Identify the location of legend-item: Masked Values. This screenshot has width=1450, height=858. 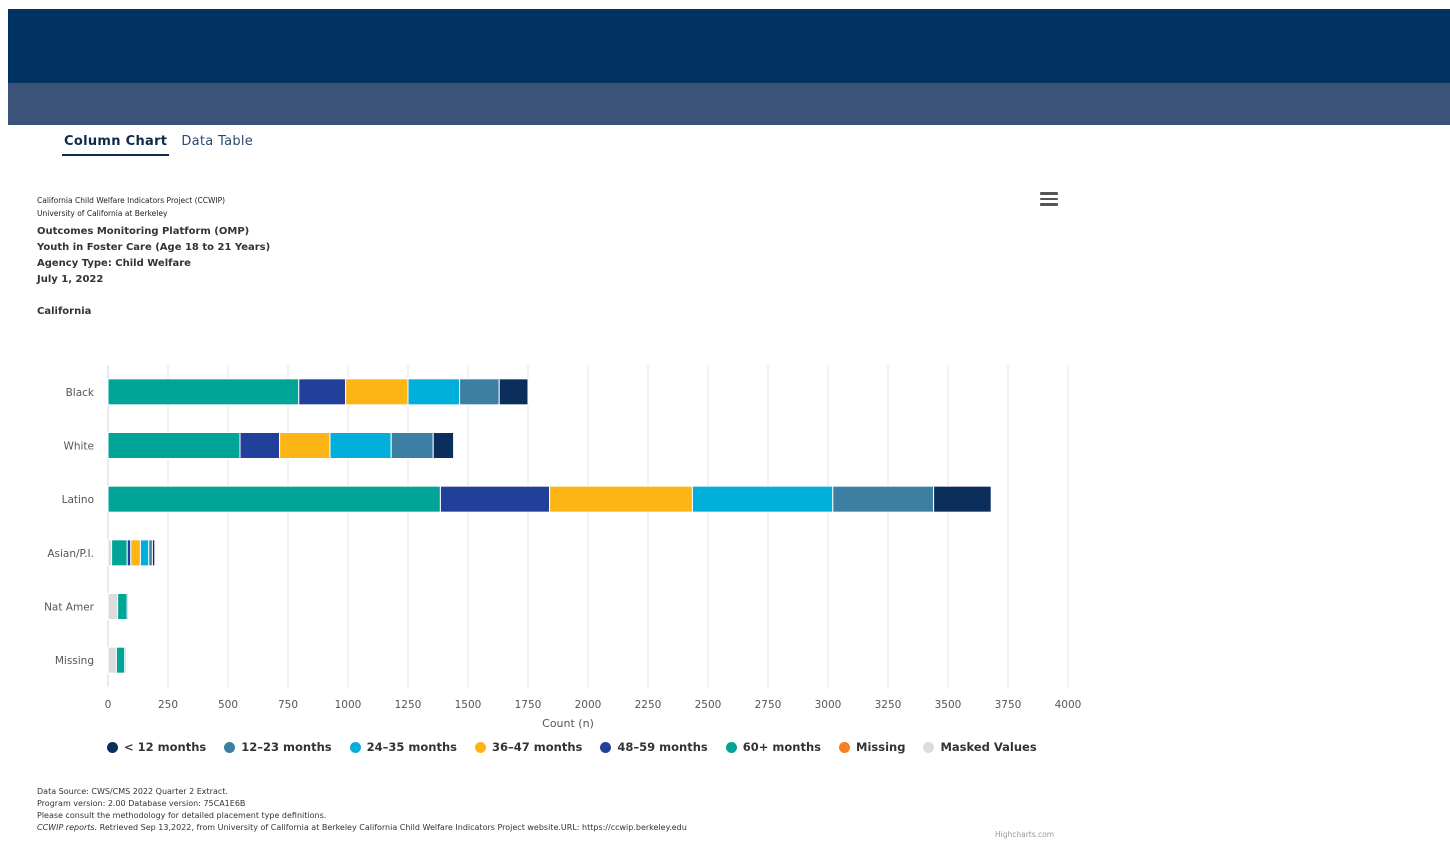
(980, 747).